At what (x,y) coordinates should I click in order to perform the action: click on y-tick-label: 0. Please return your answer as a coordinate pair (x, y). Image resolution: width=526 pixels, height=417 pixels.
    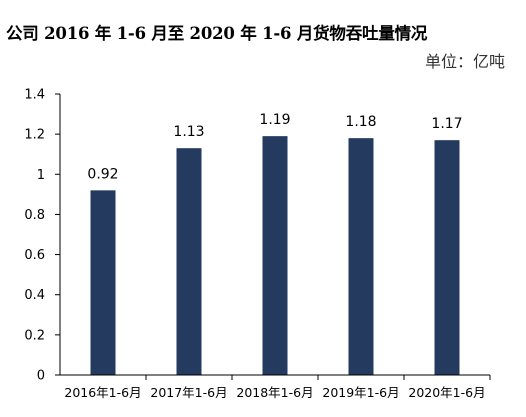
    Looking at the image, I should click on (41, 376).